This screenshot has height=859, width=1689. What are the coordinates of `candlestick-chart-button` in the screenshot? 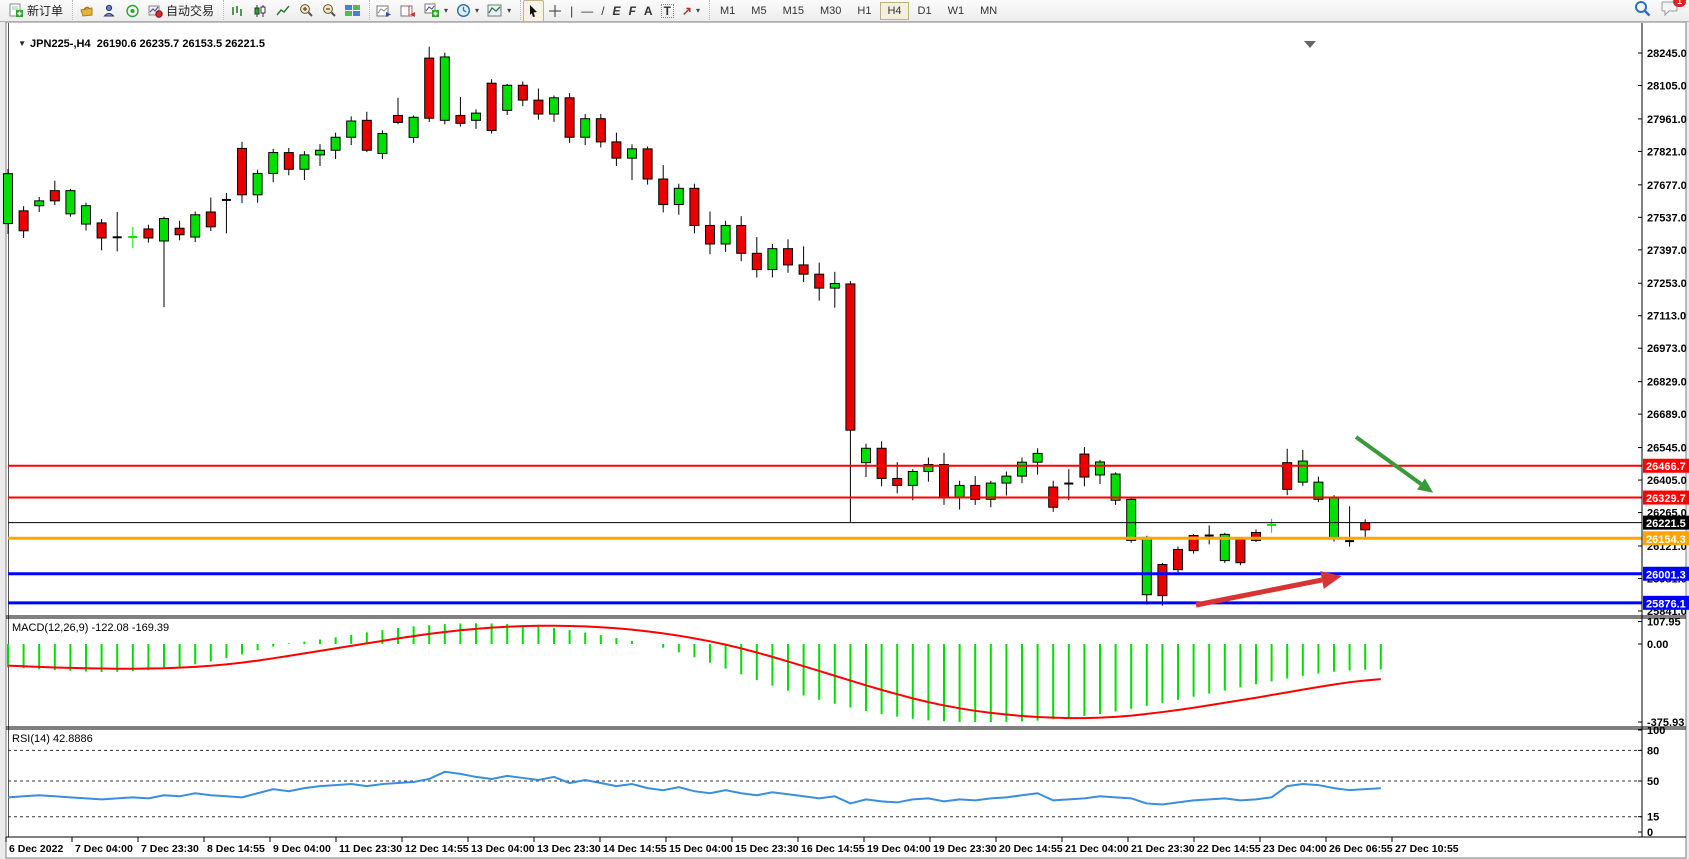 It's located at (260, 11).